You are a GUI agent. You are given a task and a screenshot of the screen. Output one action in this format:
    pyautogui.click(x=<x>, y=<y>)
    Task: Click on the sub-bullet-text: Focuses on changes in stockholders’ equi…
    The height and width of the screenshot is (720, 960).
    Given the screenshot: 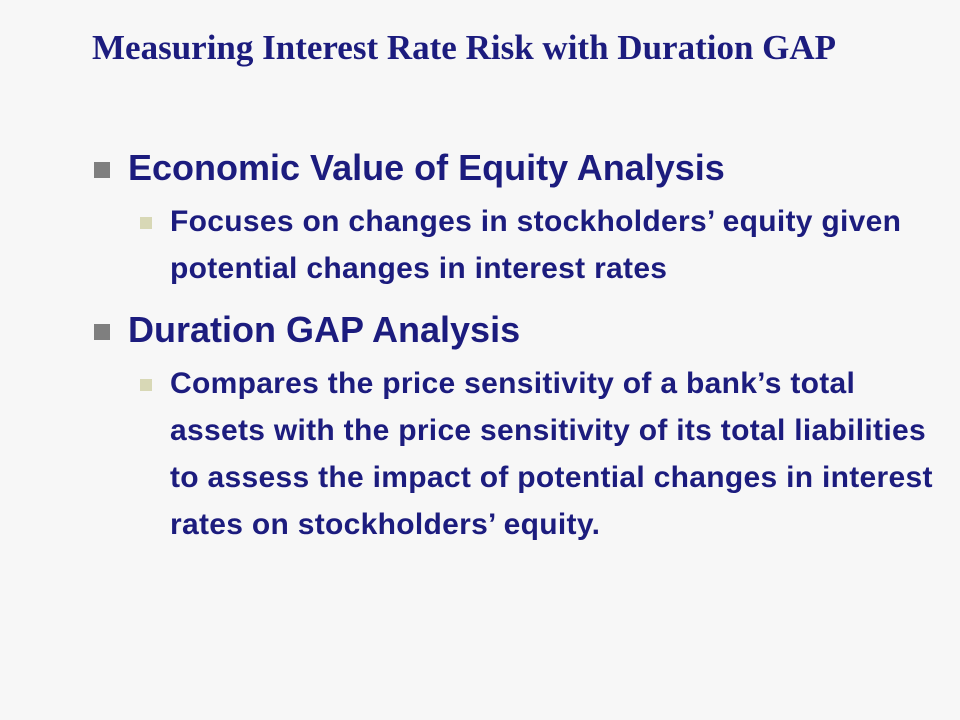 What is the action you would take?
    pyautogui.click(x=536, y=245)
    